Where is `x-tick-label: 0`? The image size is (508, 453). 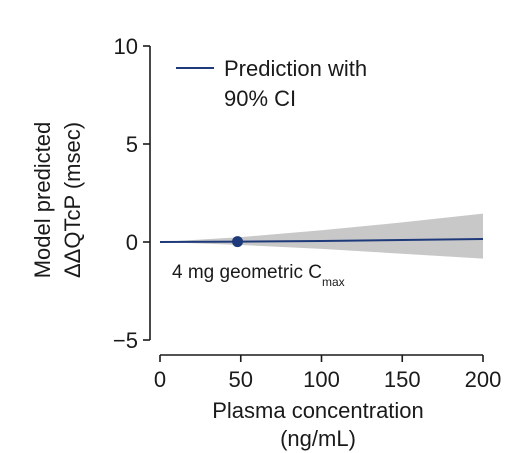
x-tick-label: 0 is located at coordinates (160, 379).